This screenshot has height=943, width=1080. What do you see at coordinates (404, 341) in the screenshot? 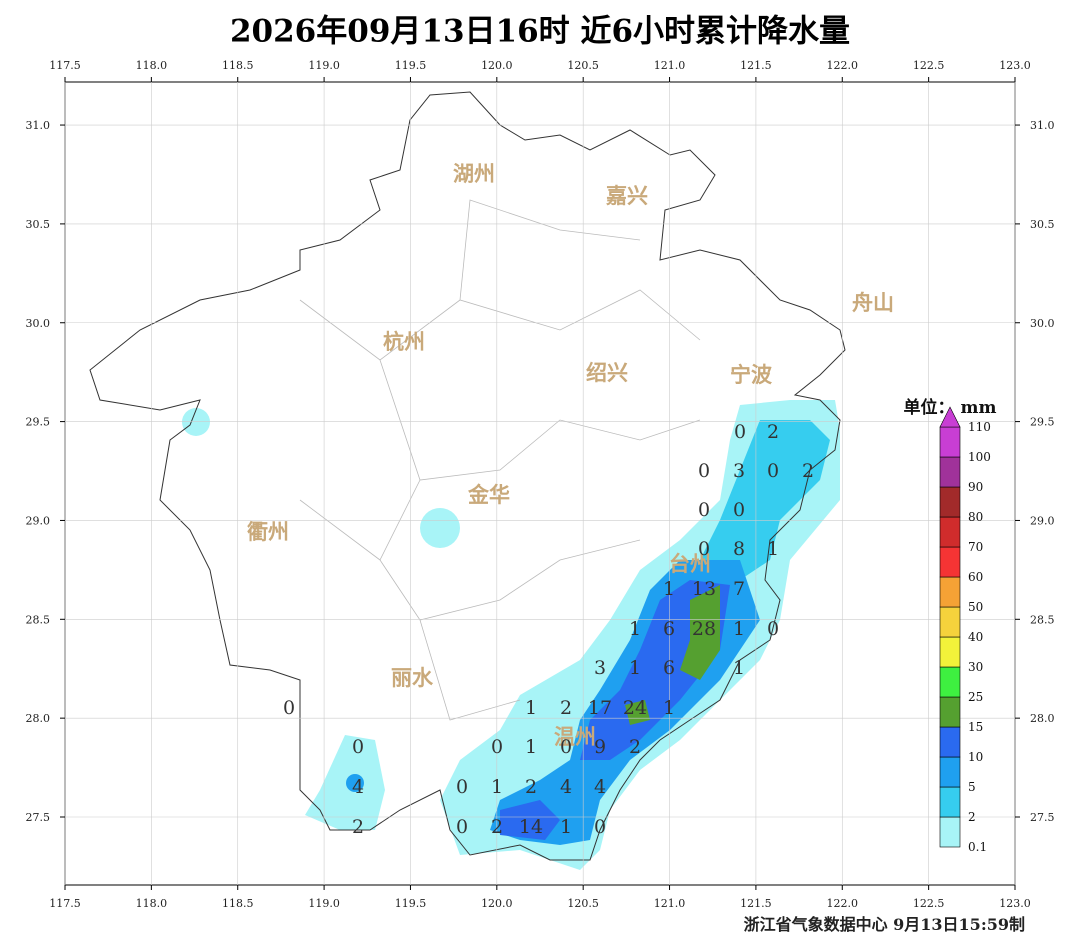
I see `city-label: 杭州` at bounding box center [404, 341].